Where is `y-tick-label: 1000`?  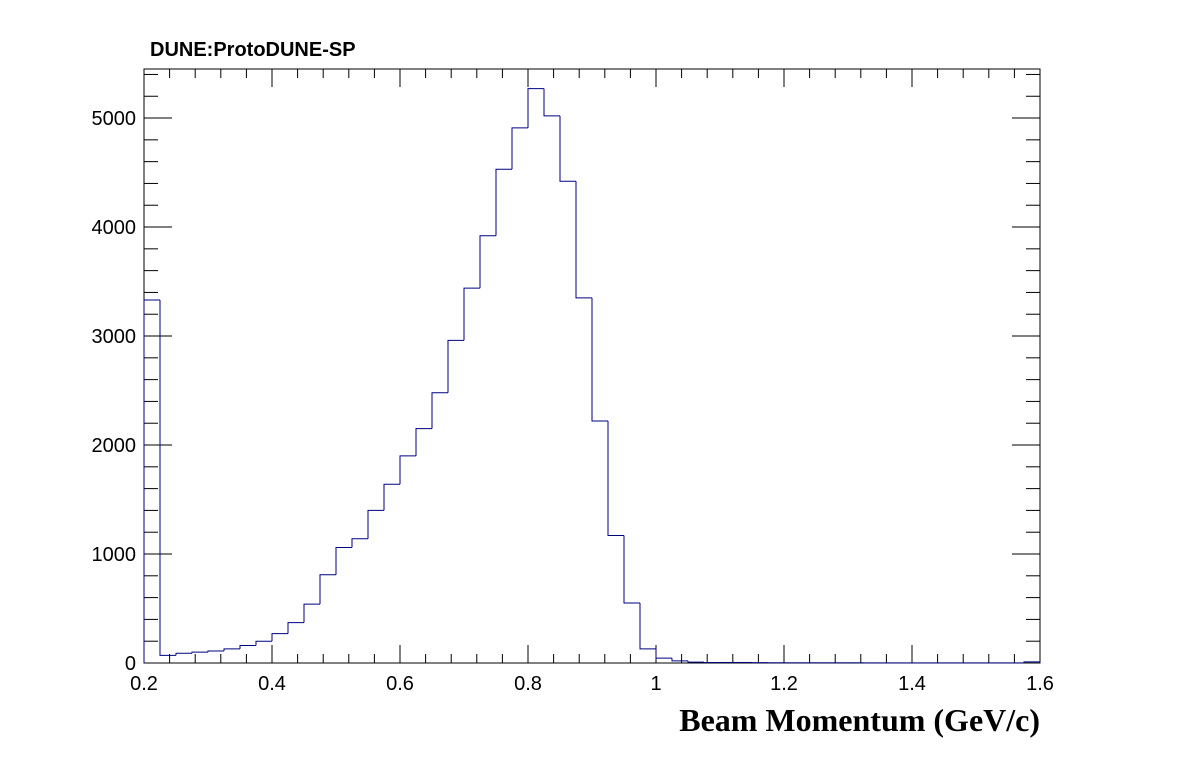
y-tick-label: 1000 is located at coordinates (114, 555).